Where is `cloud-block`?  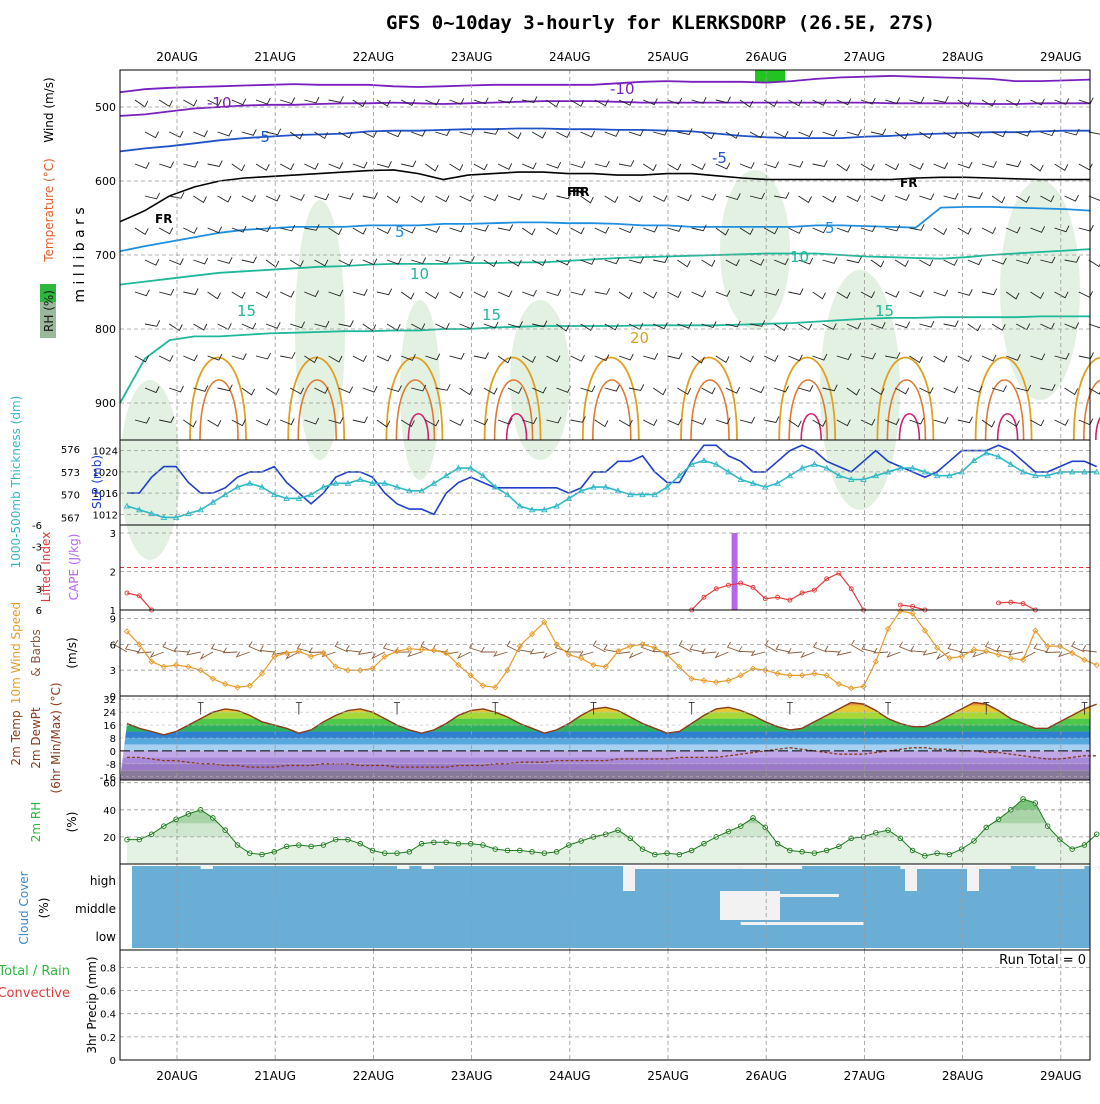 cloud-block is located at coordinates (911, 878).